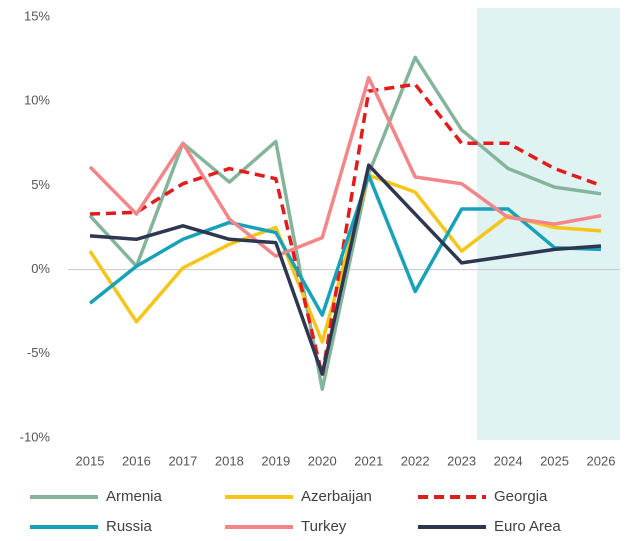  Describe the element at coordinates (461, 460) in the screenshot. I see `x-tick-label: 2023` at that location.